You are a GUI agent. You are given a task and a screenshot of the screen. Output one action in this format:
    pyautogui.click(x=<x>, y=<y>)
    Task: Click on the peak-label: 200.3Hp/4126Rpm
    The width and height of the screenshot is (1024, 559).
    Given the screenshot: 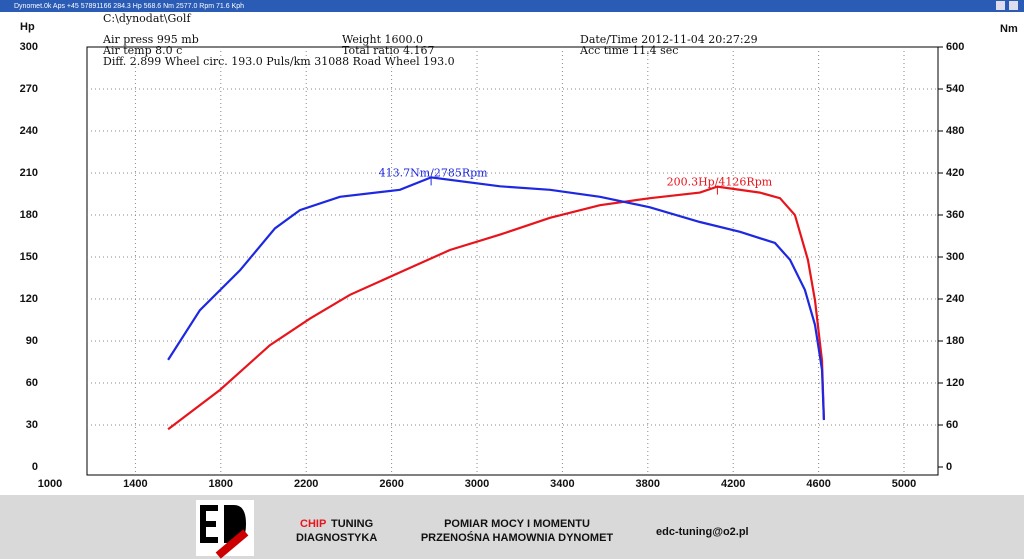 What is the action you would take?
    pyautogui.click(x=720, y=182)
    